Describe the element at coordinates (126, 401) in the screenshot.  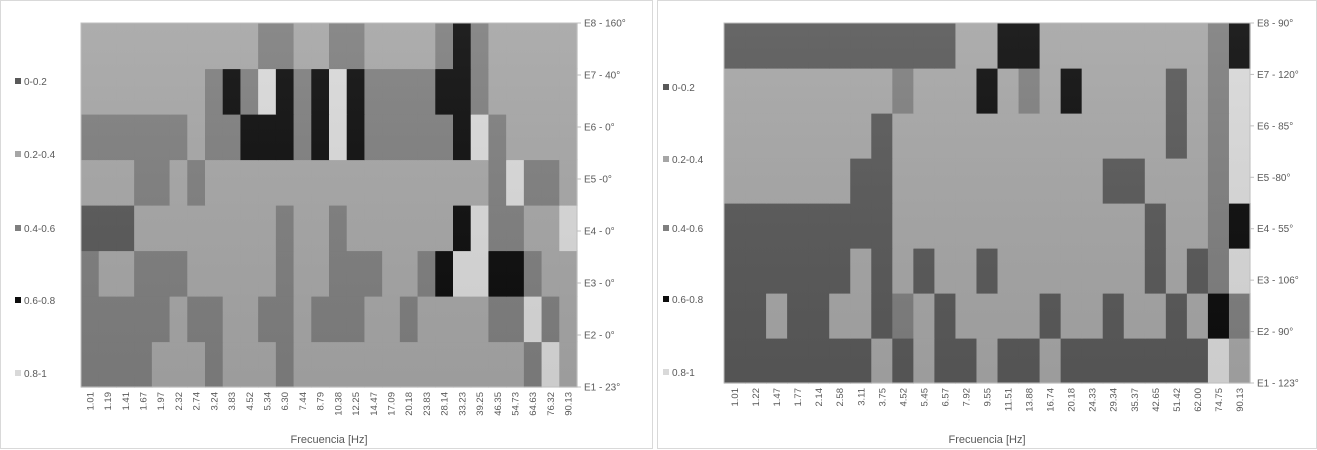
I see `x-tick-label: 1.41` at that location.